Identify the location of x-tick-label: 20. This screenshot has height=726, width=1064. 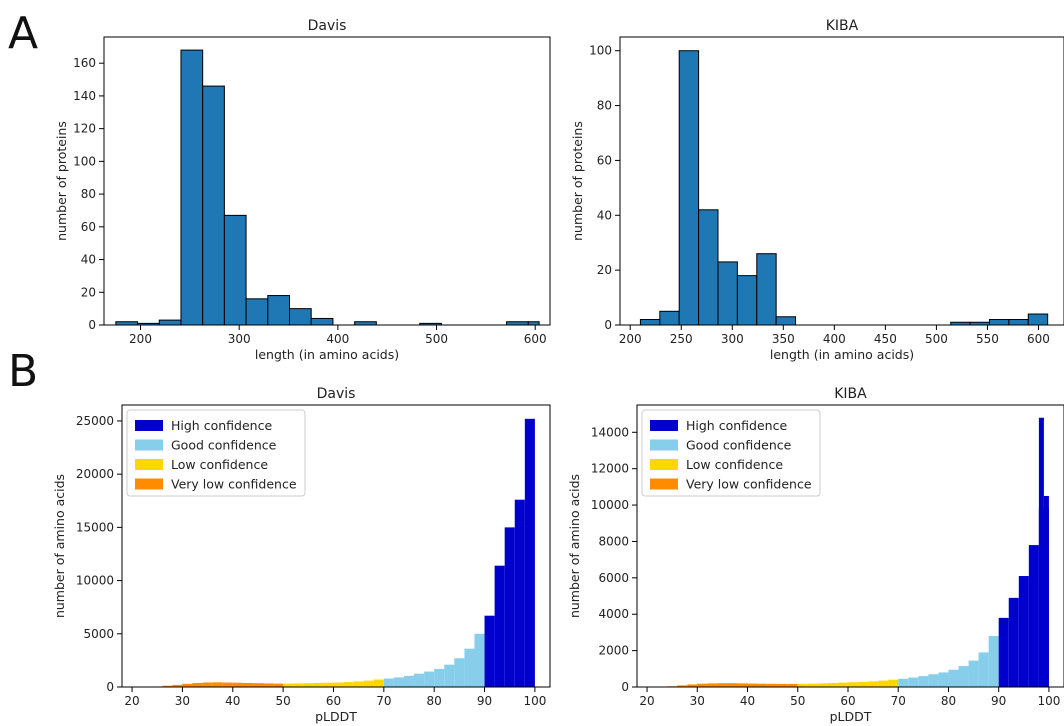
(131, 701).